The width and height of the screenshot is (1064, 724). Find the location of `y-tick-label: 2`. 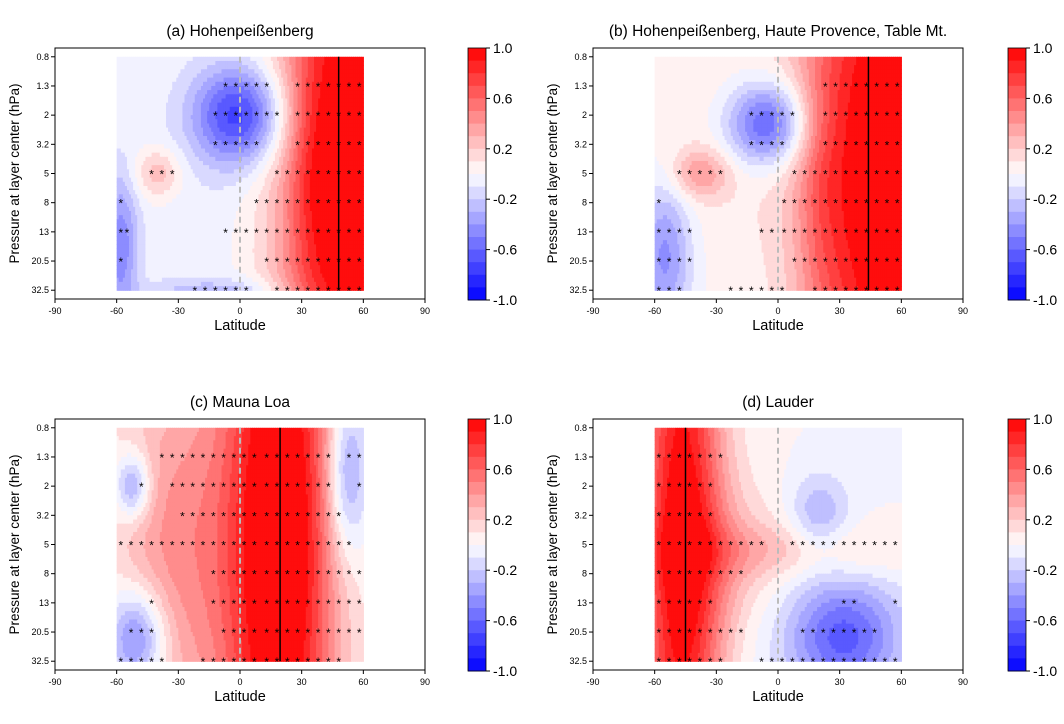

y-tick-label: 2 is located at coordinates (584, 115).